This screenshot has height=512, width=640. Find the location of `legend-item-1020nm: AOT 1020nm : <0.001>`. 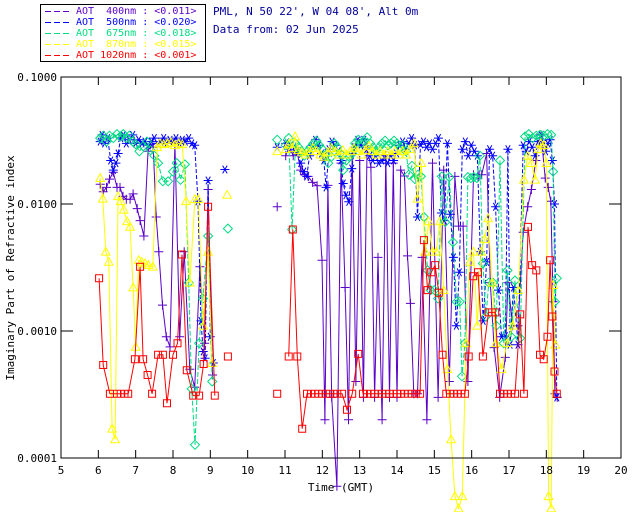

legend-item-1020nm: AOT 1020nm : <0.001> is located at coordinates (125, 55).